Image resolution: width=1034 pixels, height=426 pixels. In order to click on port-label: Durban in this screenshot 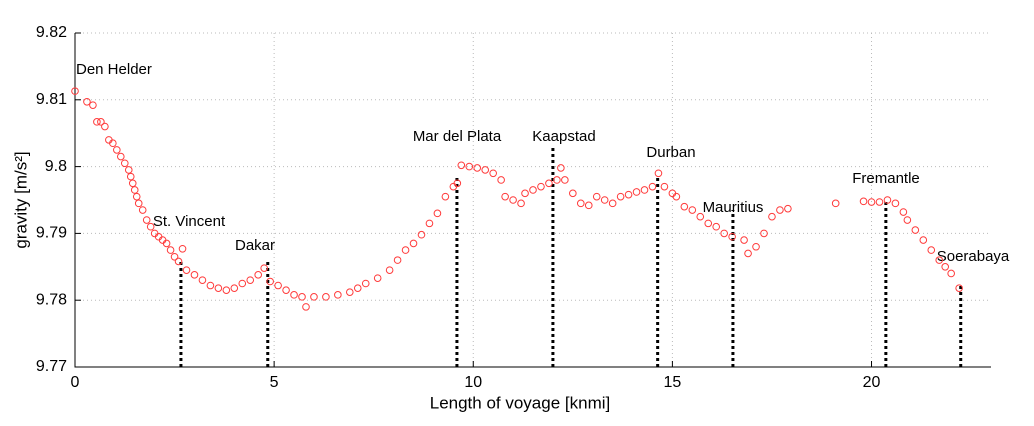, I will do `click(670, 152)`.